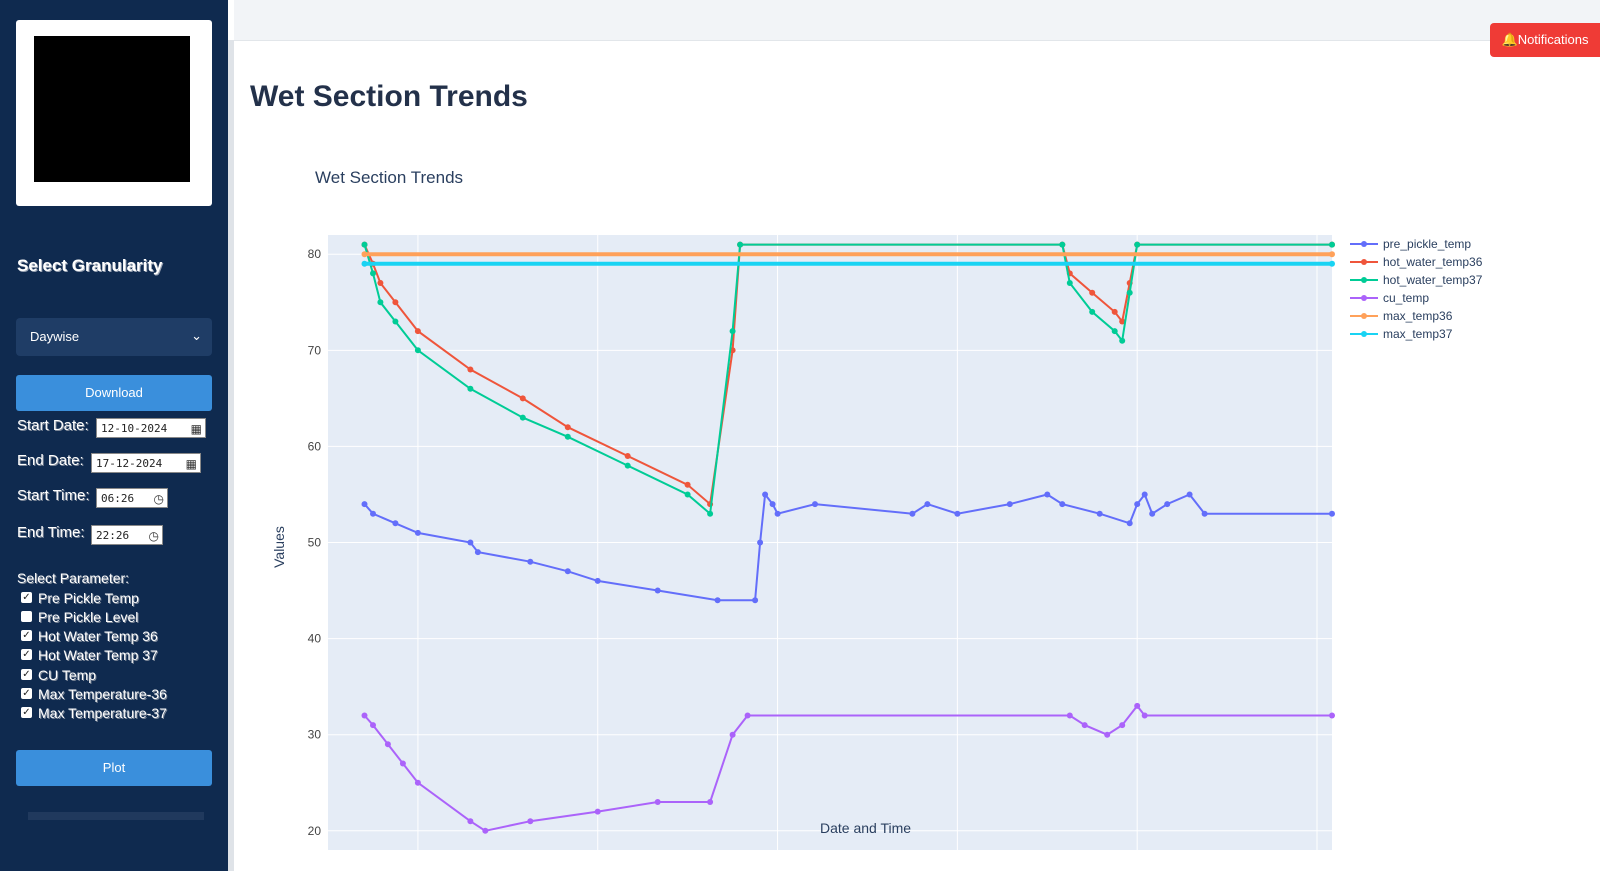 The width and height of the screenshot is (1600, 871). I want to click on y-tick-label: 70, so click(315, 350).